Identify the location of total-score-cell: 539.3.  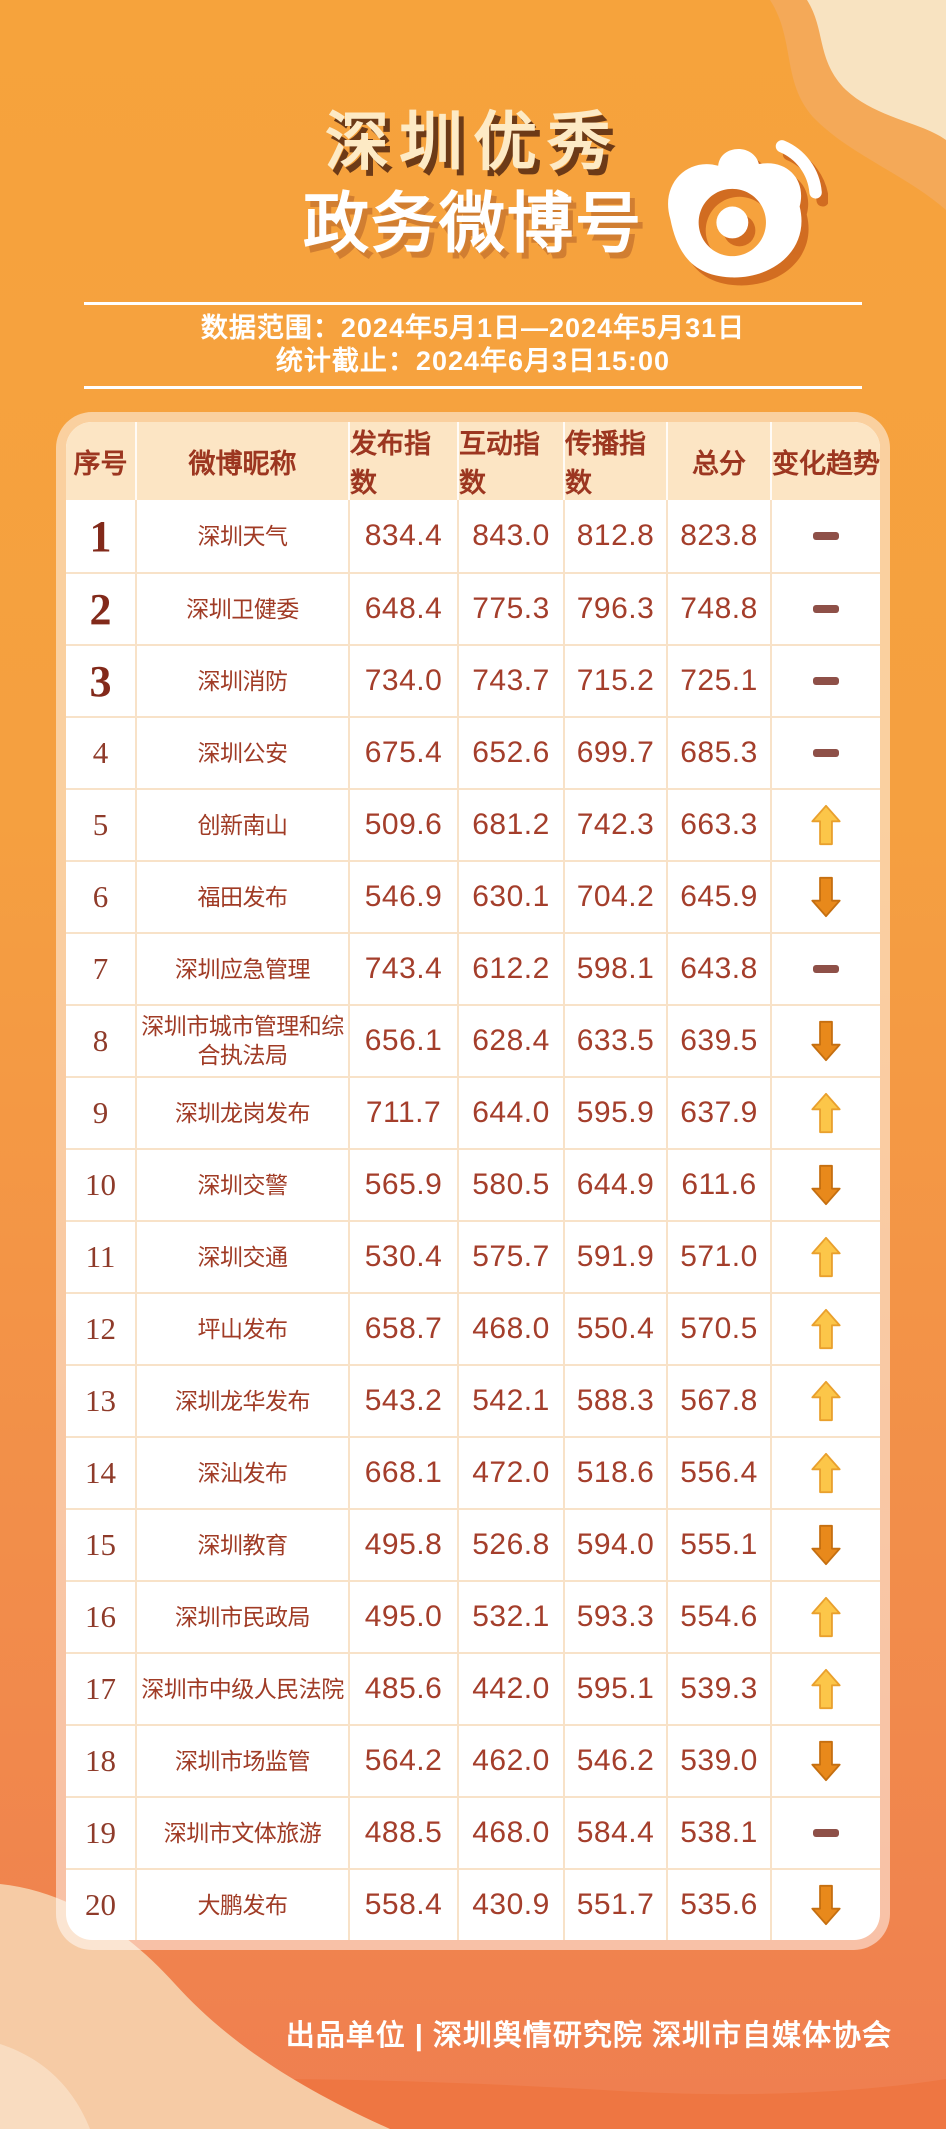
(720, 1689).